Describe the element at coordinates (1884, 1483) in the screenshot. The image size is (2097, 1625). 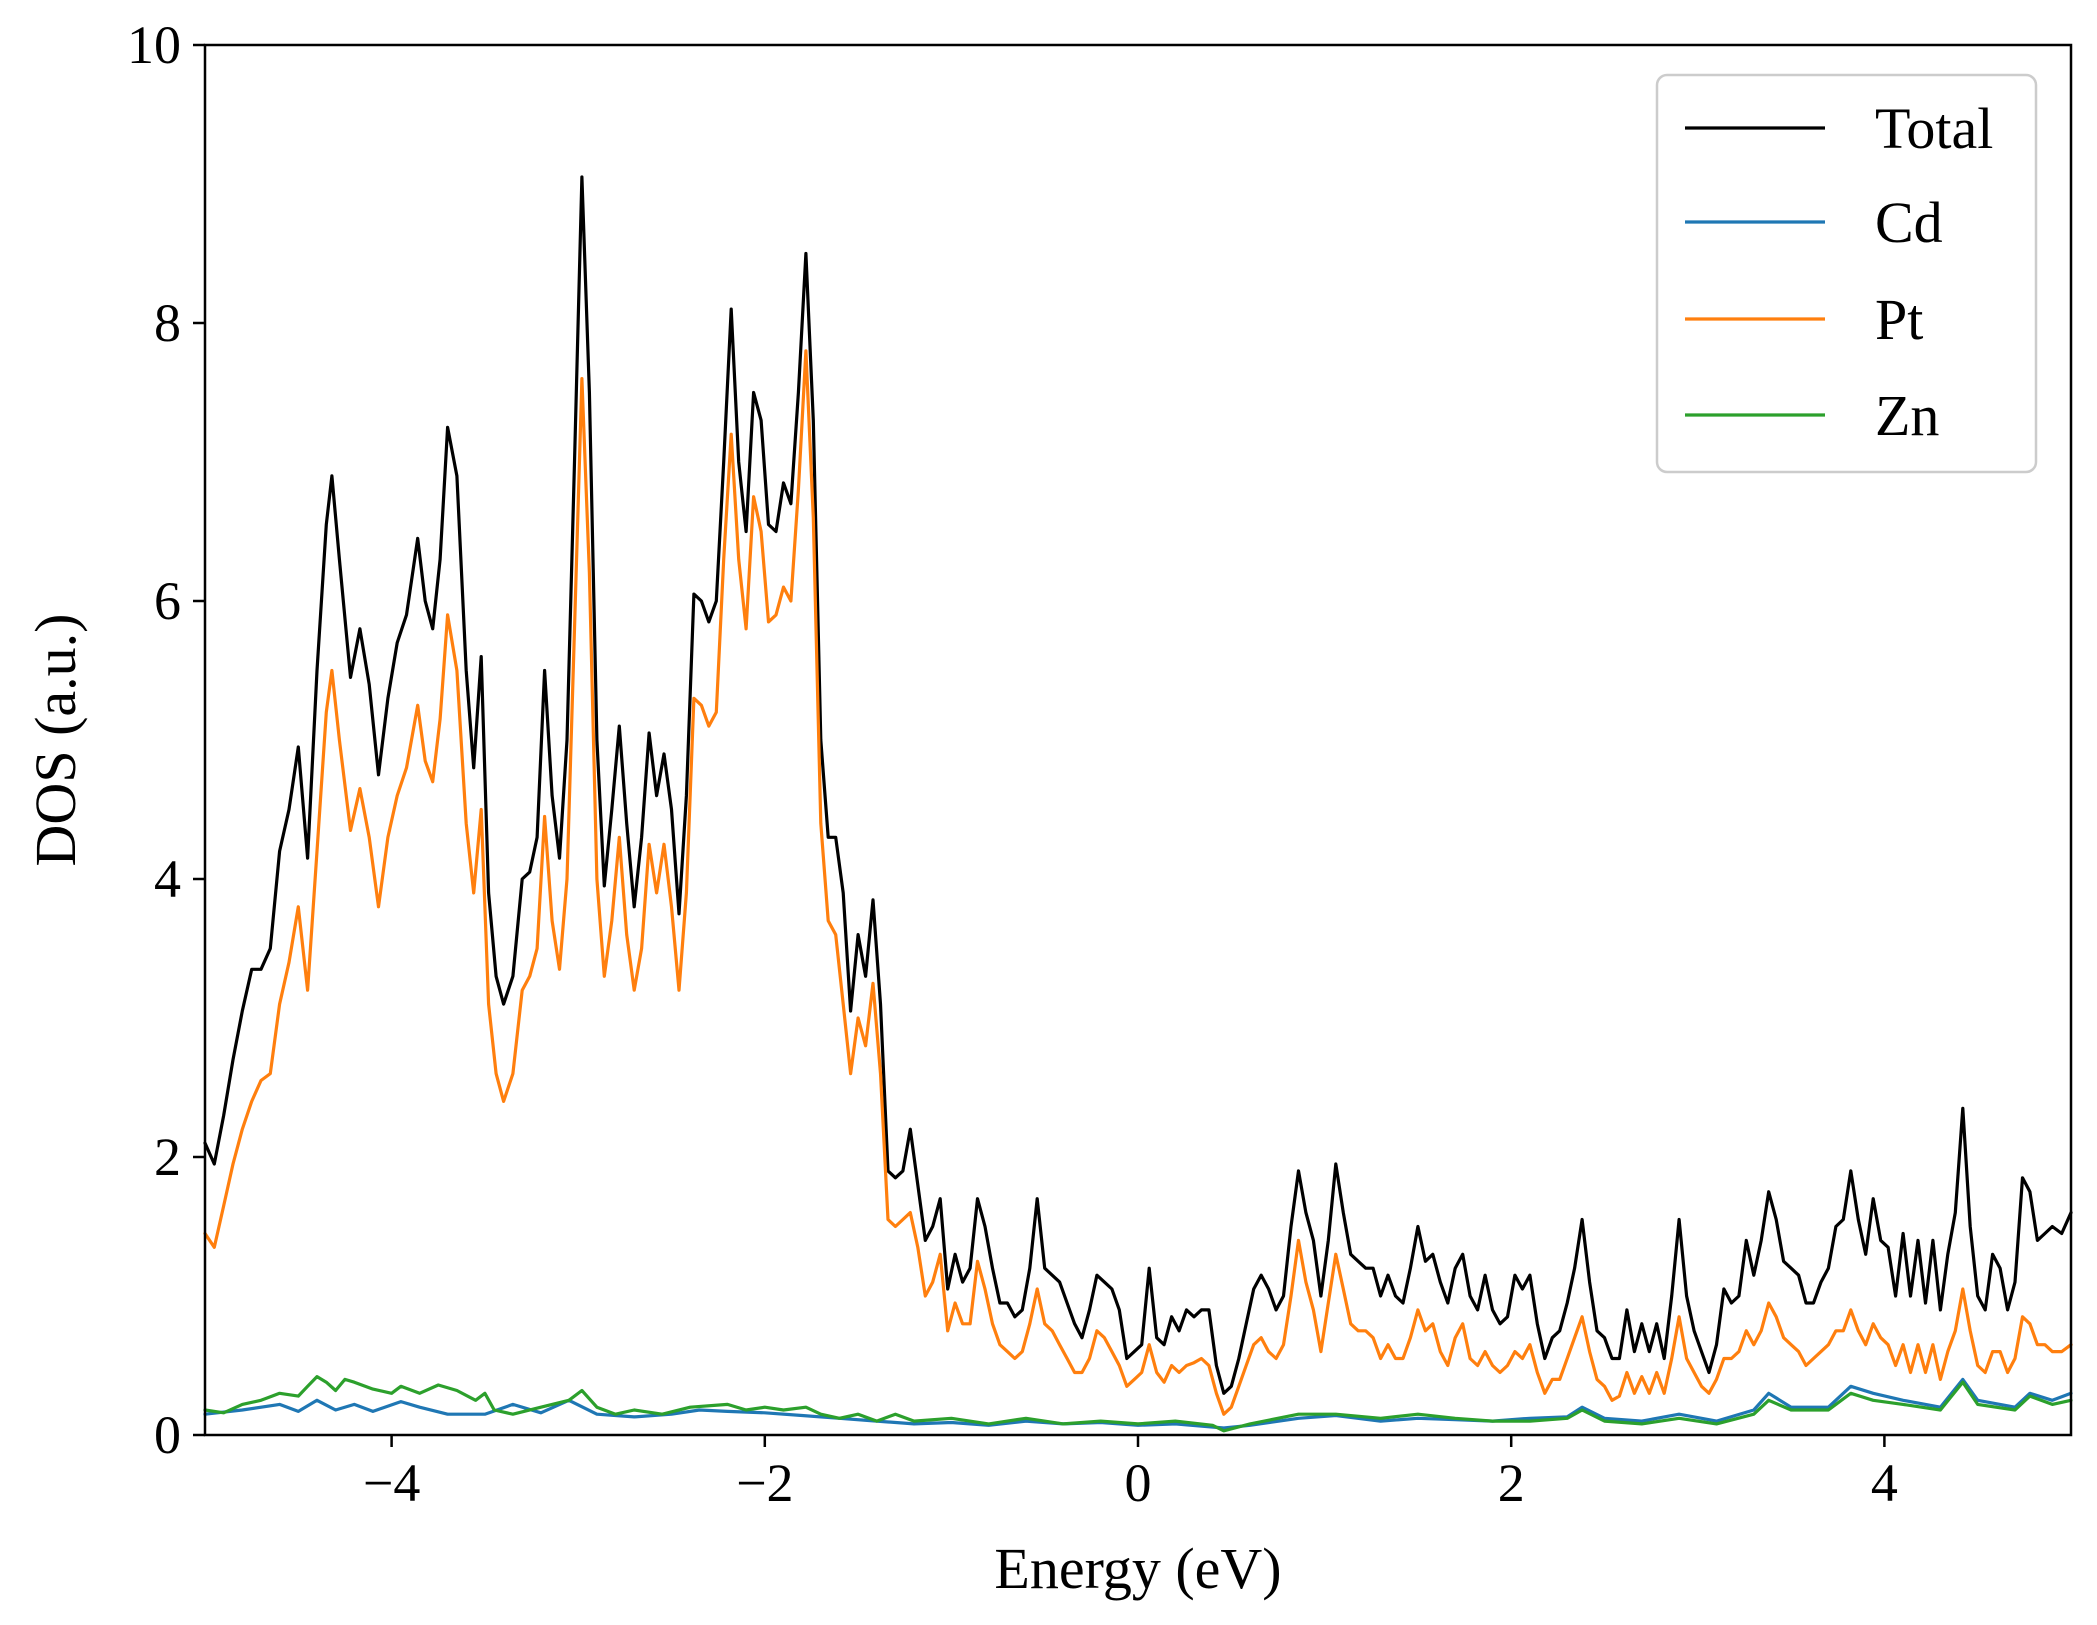
I see `x-tick-label: 4` at that location.